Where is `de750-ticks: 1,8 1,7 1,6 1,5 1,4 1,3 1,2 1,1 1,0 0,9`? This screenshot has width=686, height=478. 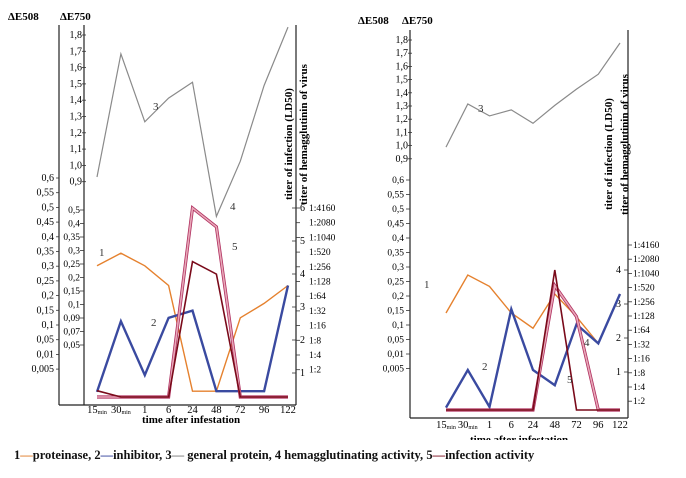 de750-ticks: 1,8 1,7 1,6 1,5 1,4 1,3 1,2 1,1 1,0 0,9 is located at coordinates (78, 109).